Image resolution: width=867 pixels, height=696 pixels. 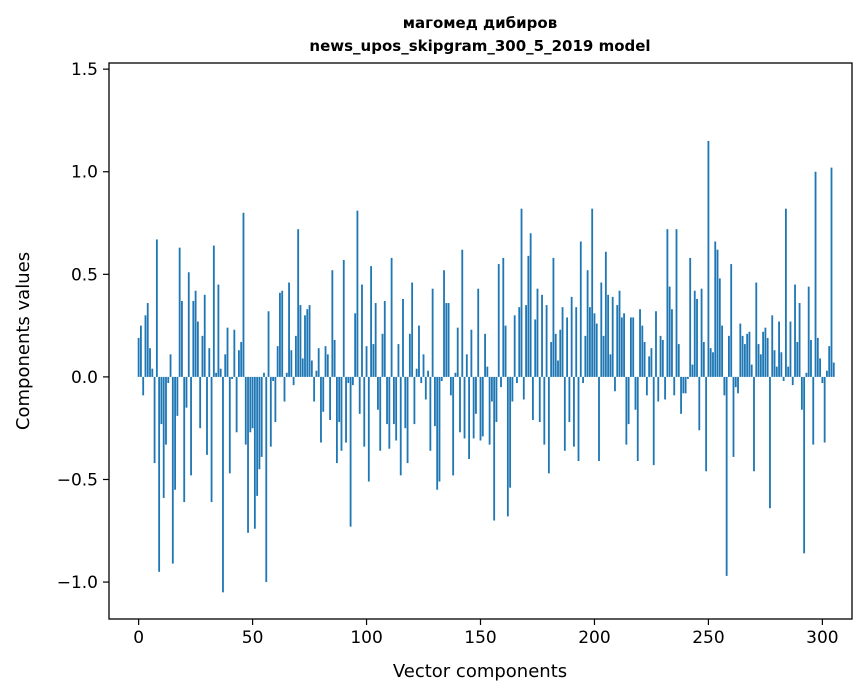 What do you see at coordinates (486, 633) in the screenshot?
I see `x-axis-ticks: 0 50 100 150 200 250 300` at bounding box center [486, 633].